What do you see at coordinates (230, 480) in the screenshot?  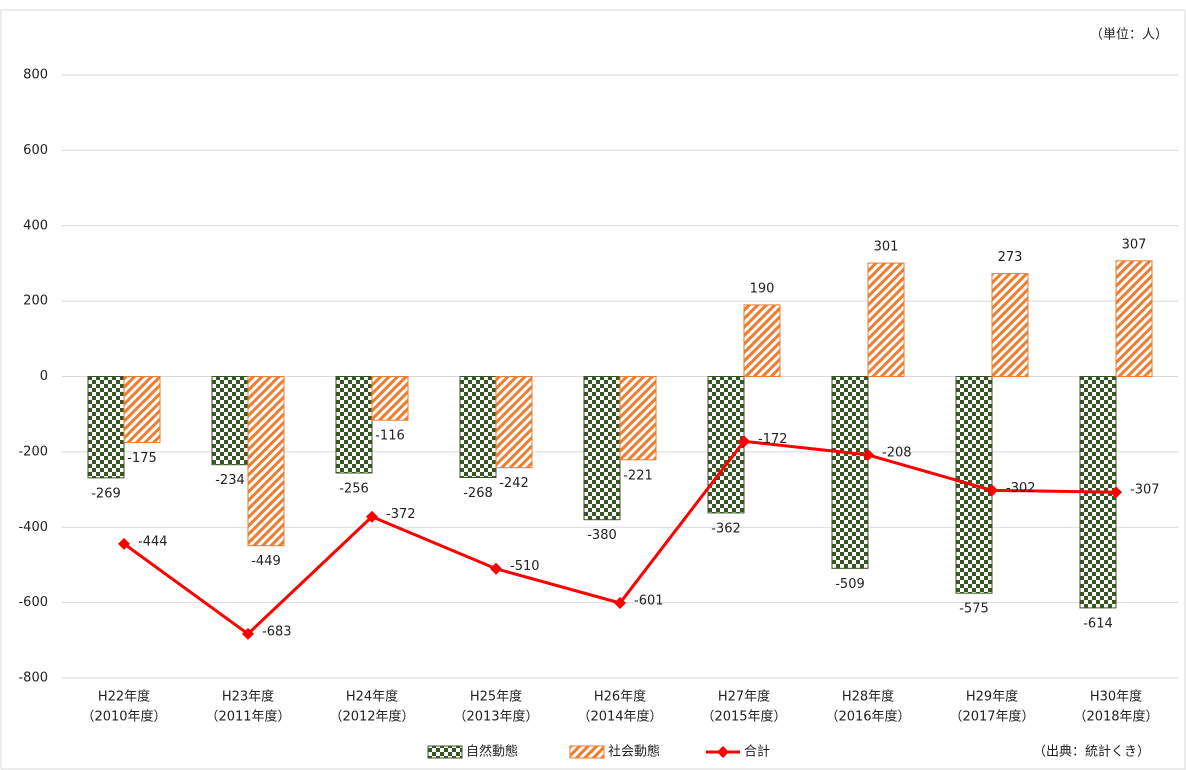 I see `data-label: -234` at bounding box center [230, 480].